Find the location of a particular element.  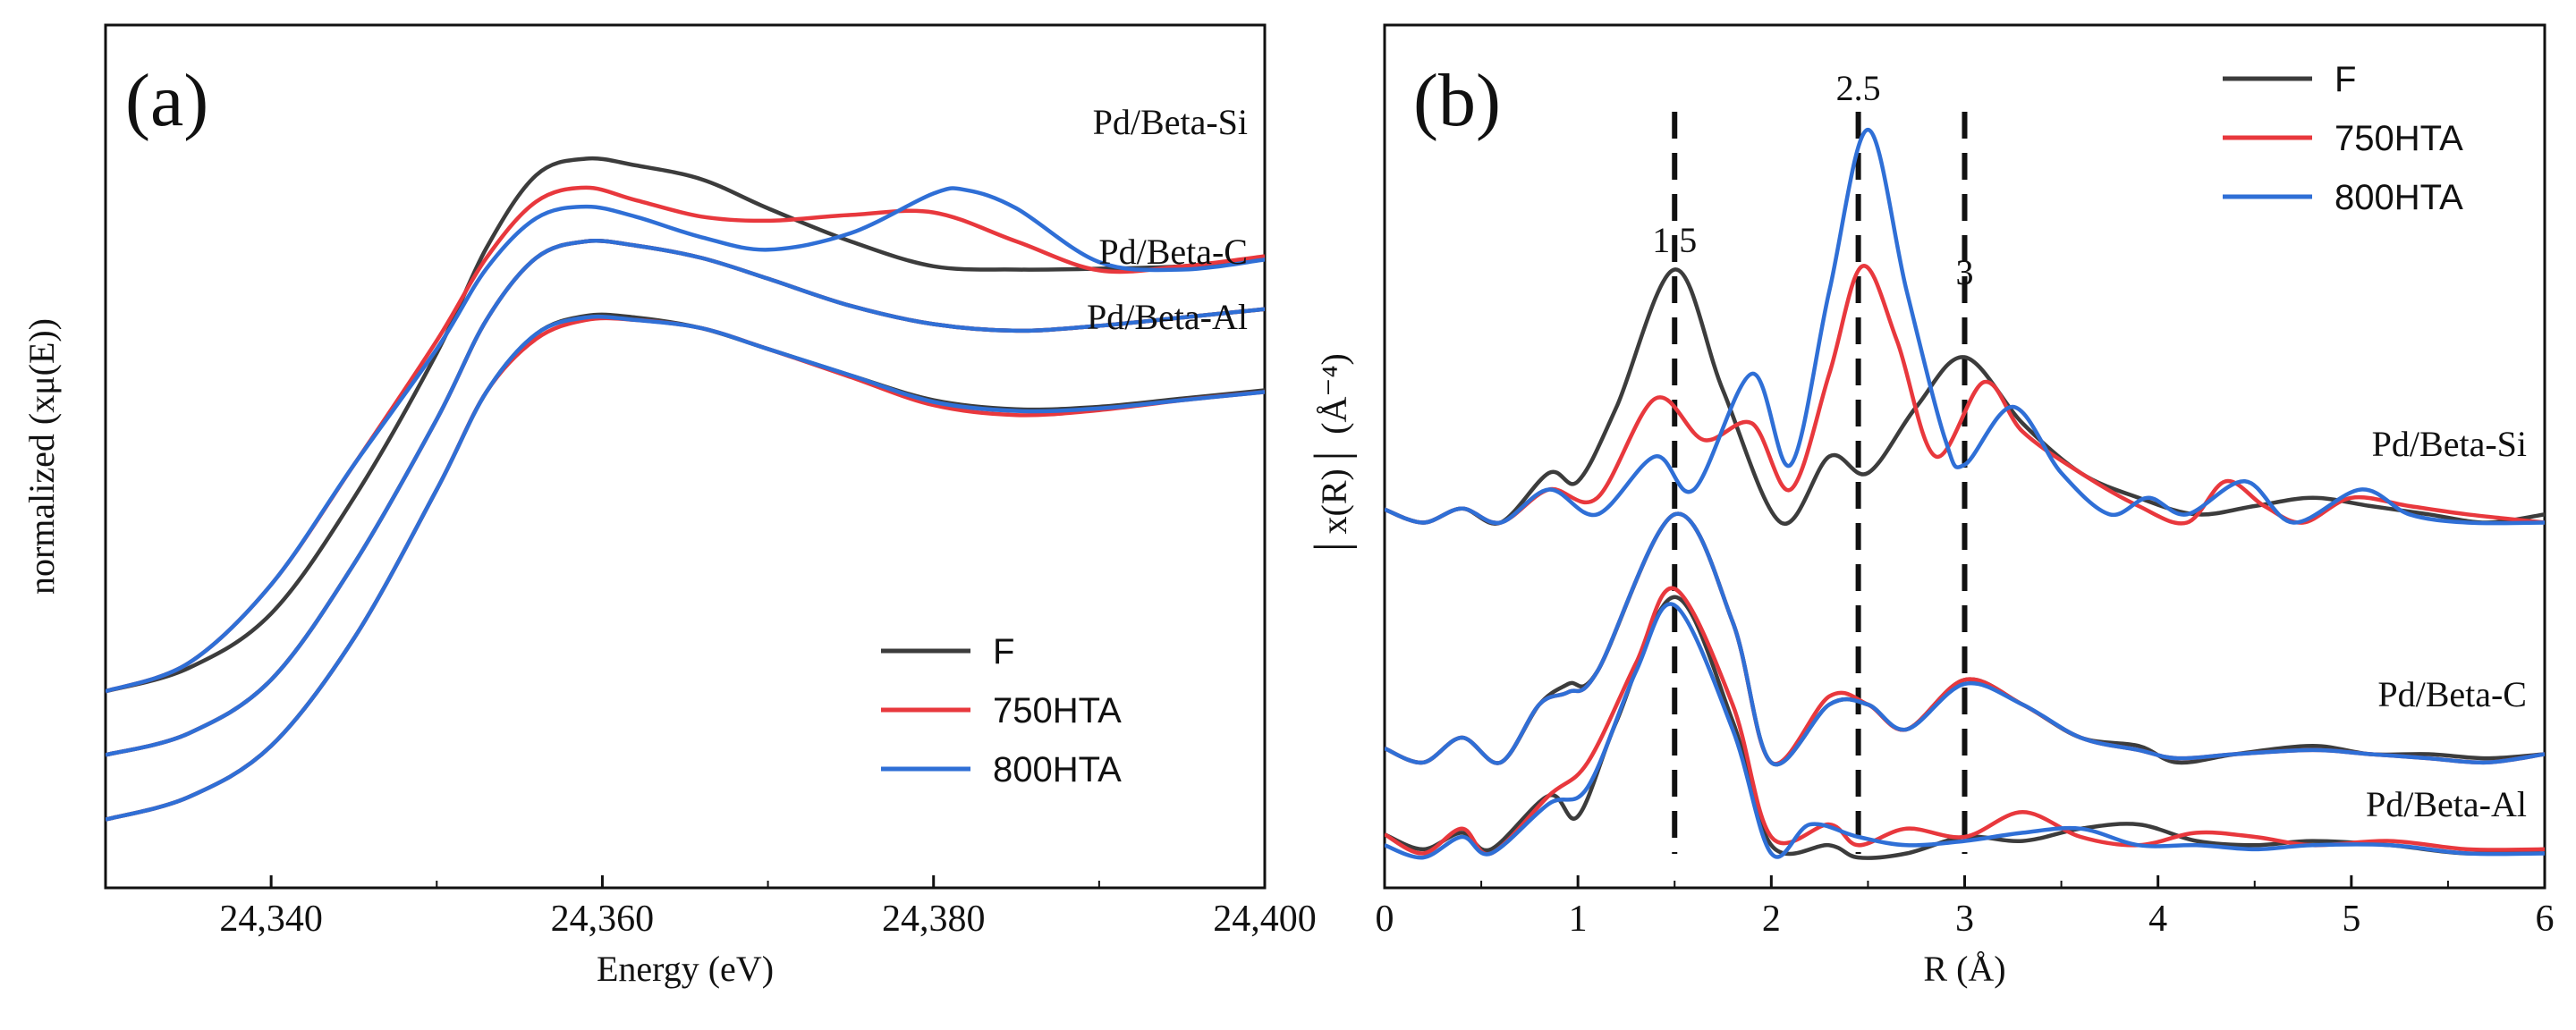

marker-label: 2.5 is located at coordinates (1858, 88).